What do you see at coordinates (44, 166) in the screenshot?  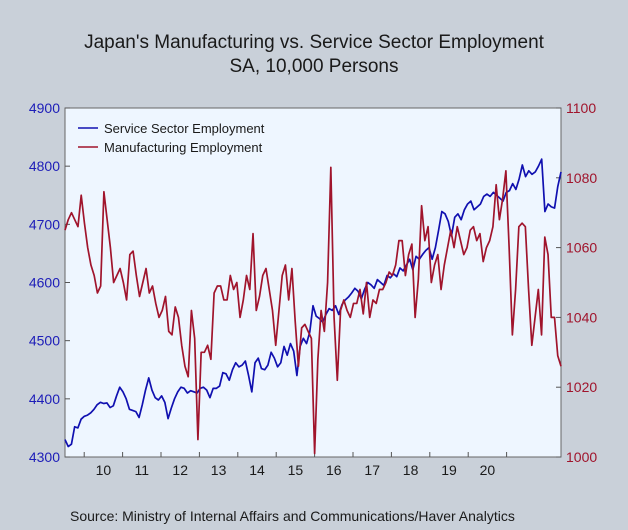 I see `left-tick-label: 4800` at bounding box center [44, 166].